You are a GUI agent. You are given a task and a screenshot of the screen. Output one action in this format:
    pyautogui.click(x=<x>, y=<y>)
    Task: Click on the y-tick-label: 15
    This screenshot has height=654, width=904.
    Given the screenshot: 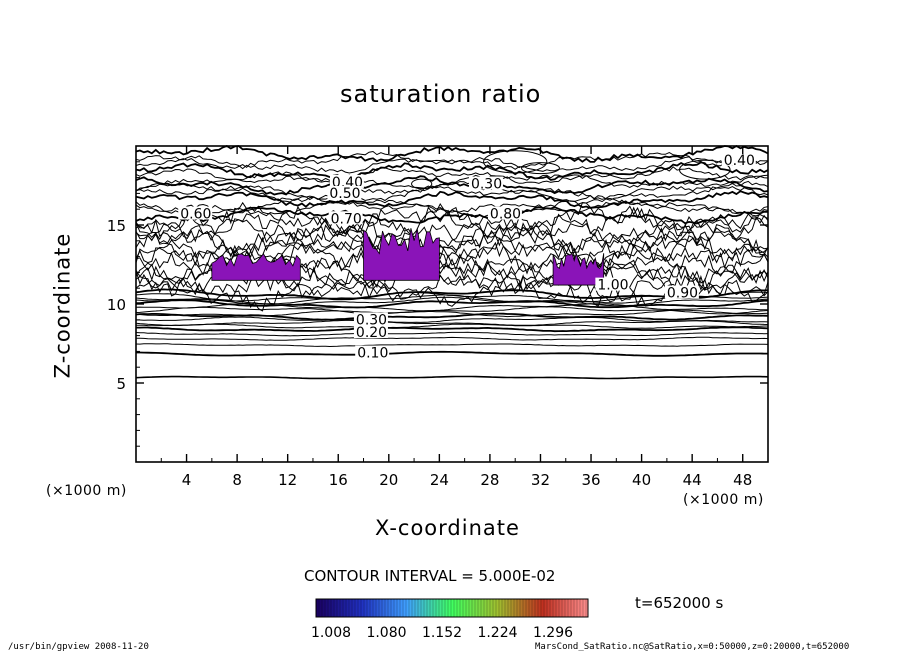 What is the action you would take?
    pyautogui.click(x=116, y=226)
    